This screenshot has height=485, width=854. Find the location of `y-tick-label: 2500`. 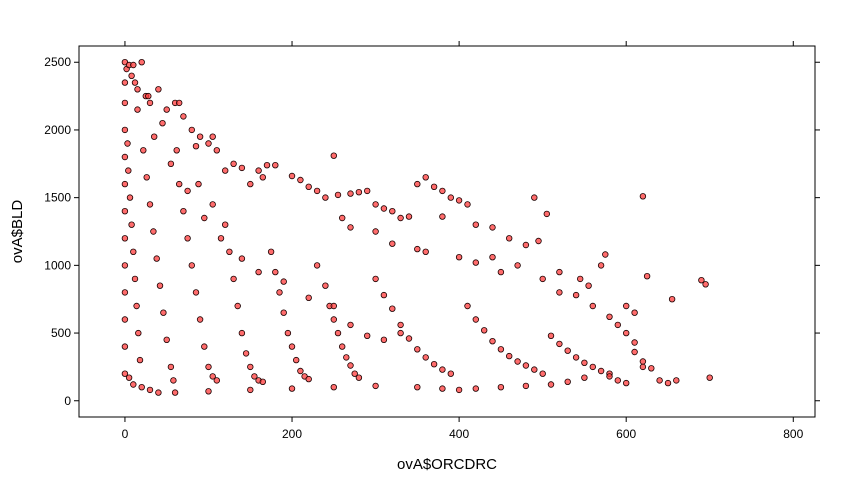

y-tick-label: 2500 is located at coordinates (57, 62).